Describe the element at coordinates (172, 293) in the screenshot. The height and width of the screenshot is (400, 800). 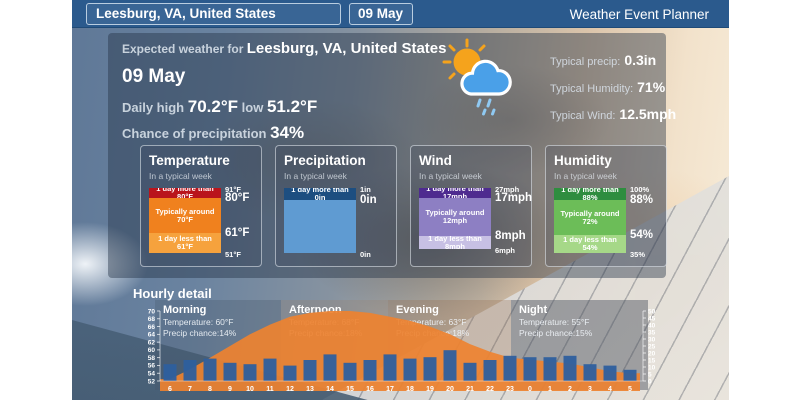
I see `hourly-detail-title: Hourly detail` at that location.